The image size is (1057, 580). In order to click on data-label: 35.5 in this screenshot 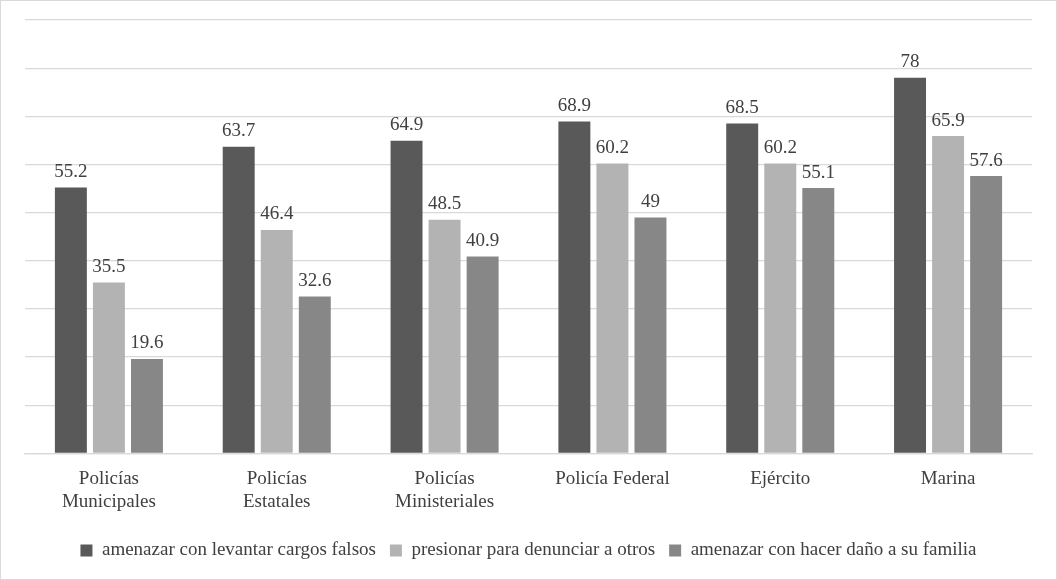, I will do `click(109, 265)`.